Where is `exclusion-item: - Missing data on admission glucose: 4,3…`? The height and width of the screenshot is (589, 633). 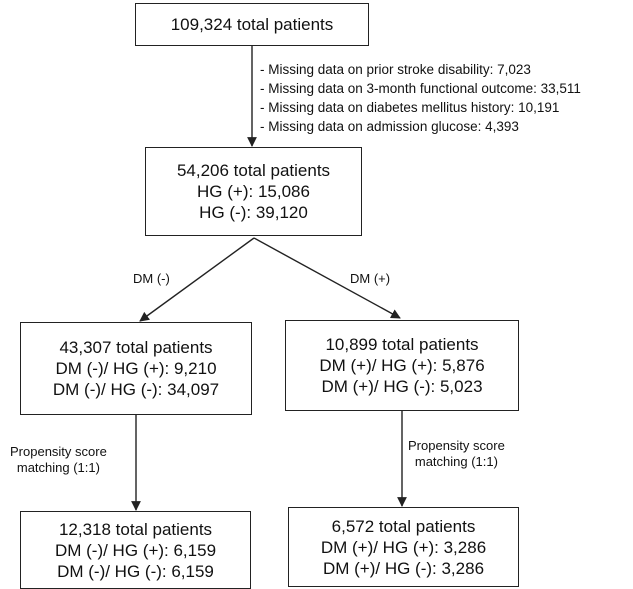 exclusion-item: - Missing data on admission glucose: 4,3… is located at coordinates (389, 126).